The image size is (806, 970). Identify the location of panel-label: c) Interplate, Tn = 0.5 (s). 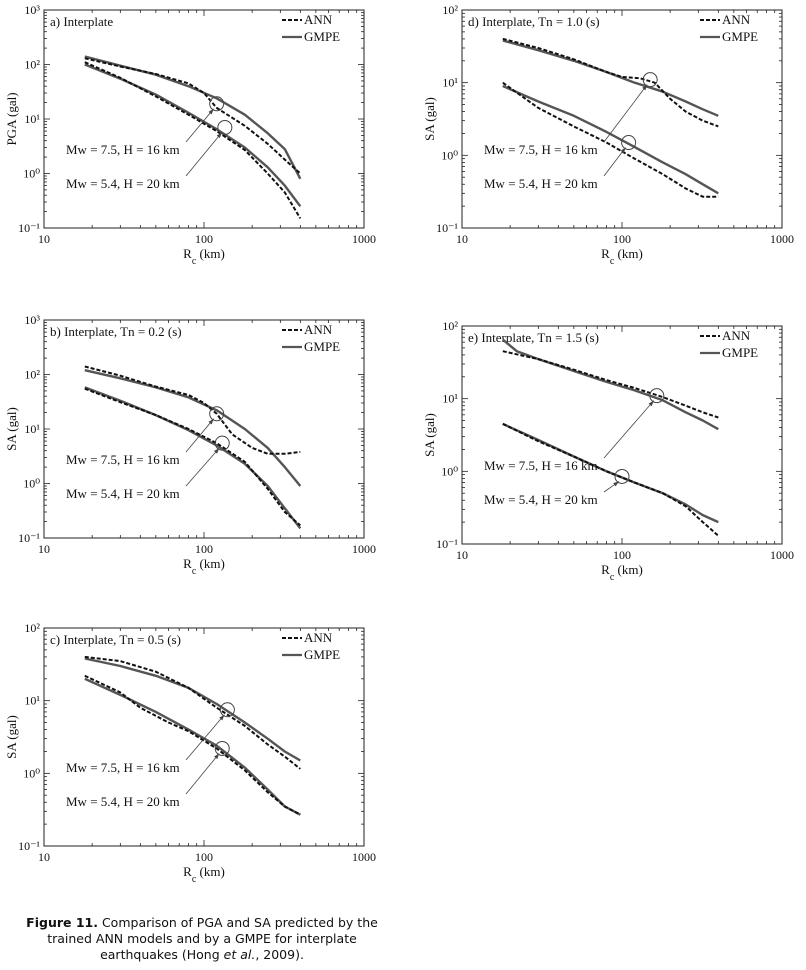
(115, 639).